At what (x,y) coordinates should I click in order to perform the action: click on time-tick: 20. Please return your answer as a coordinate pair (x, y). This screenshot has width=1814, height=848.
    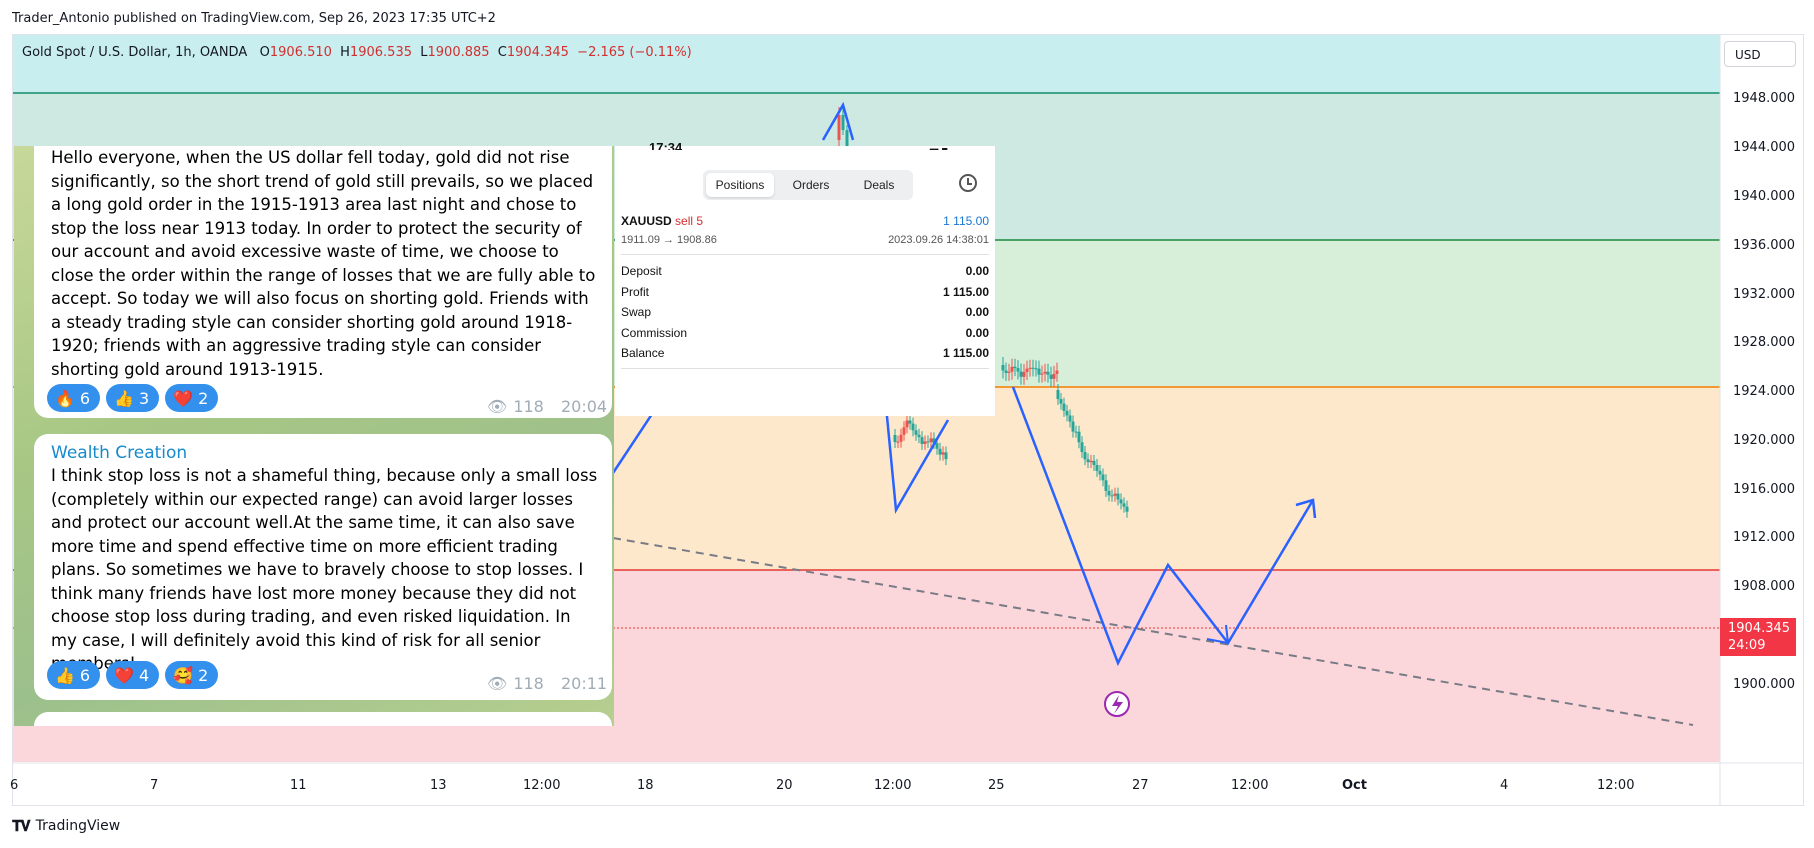
    Looking at the image, I should click on (784, 785).